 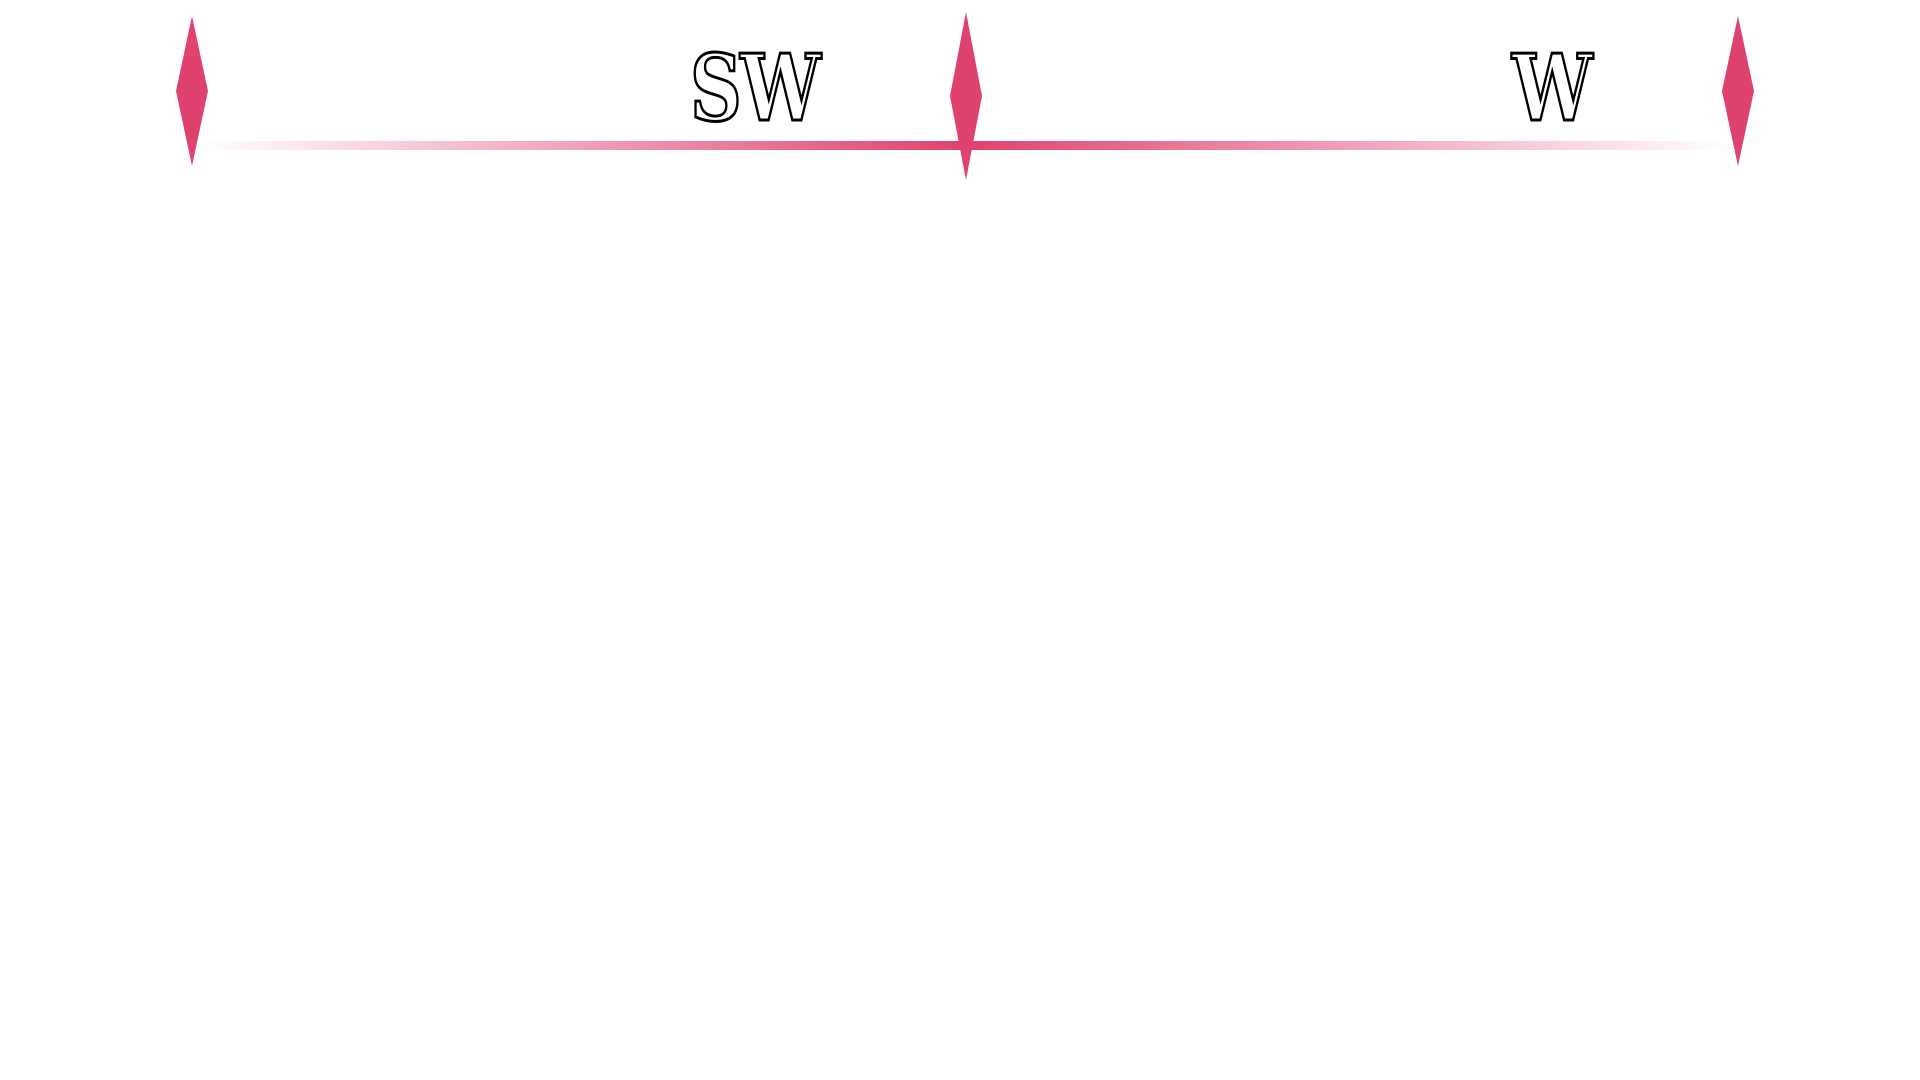 What do you see at coordinates (192, 91) in the screenshot?
I see `compass-left-edge-marker` at bounding box center [192, 91].